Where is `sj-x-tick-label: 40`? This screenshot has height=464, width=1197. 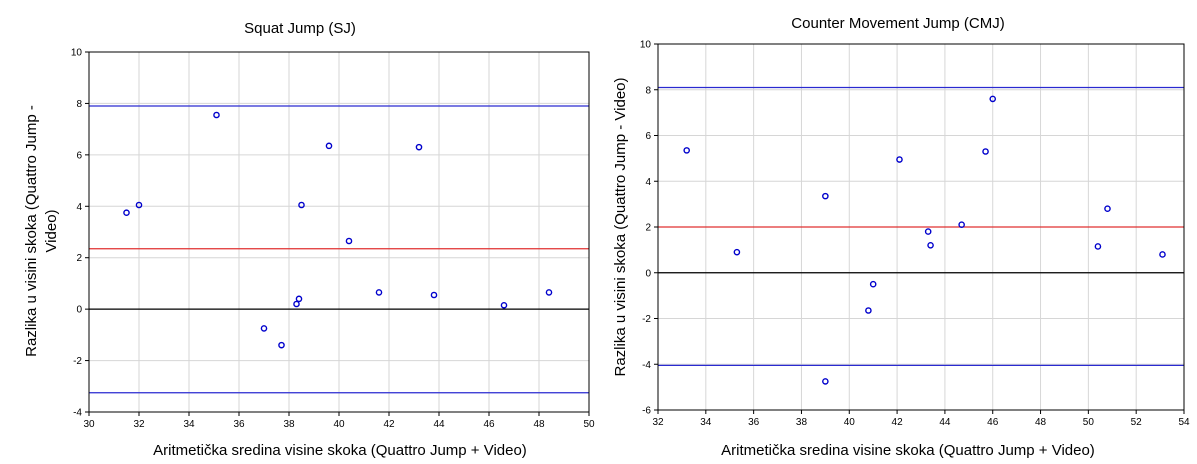 sj-x-tick-label: 40 is located at coordinates (339, 424).